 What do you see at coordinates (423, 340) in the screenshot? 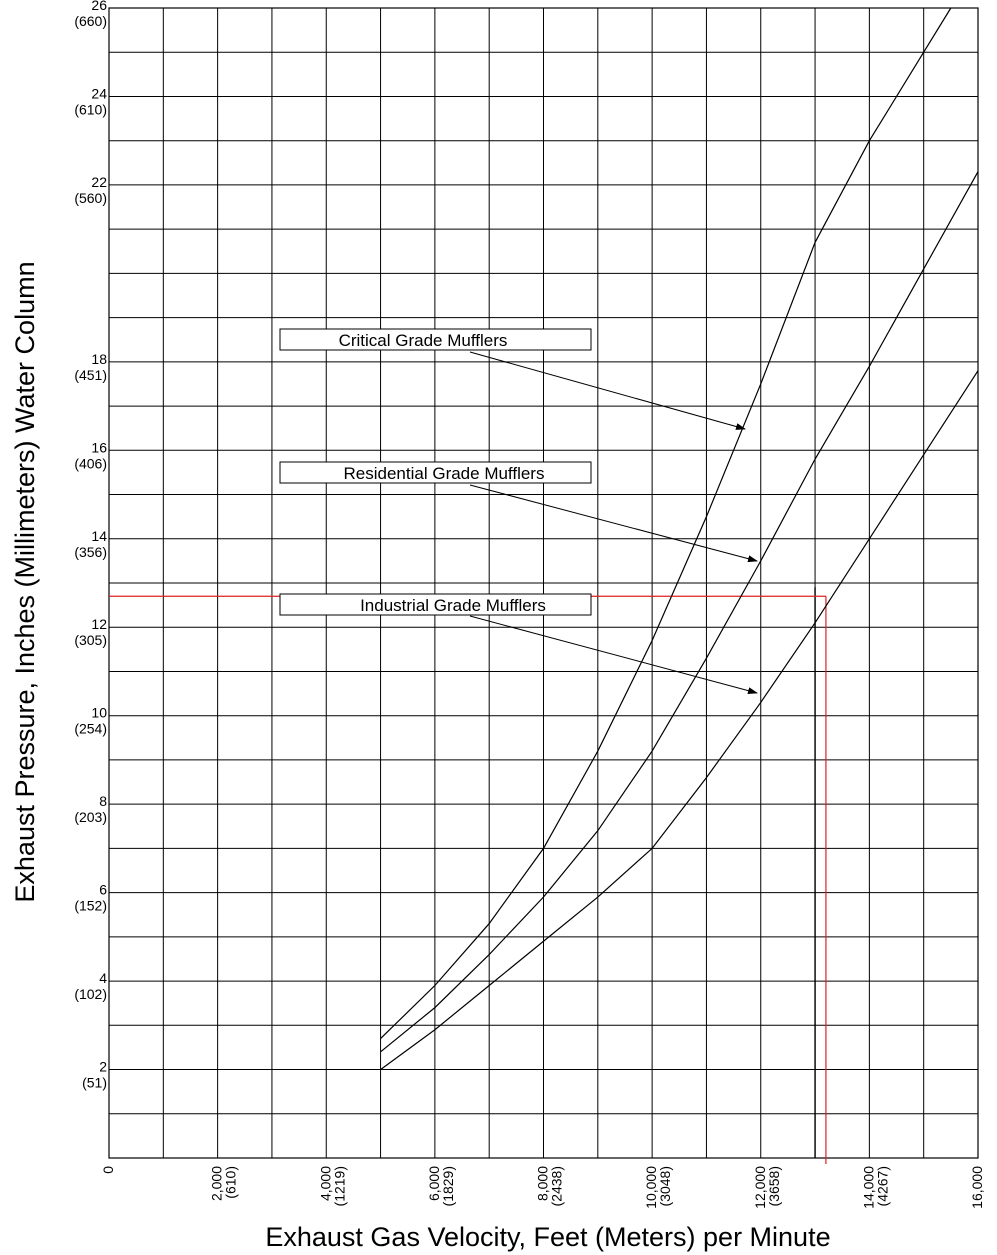
I see `annotation-label: Critical Grade Mufflers` at bounding box center [423, 340].